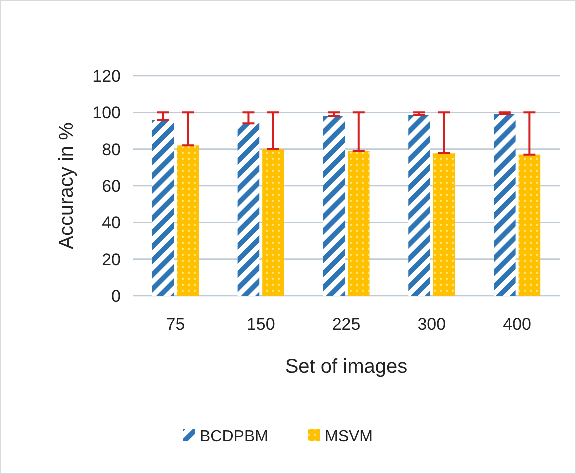  What do you see at coordinates (111, 260) in the screenshot?
I see `y-tick-label: 20` at bounding box center [111, 260].